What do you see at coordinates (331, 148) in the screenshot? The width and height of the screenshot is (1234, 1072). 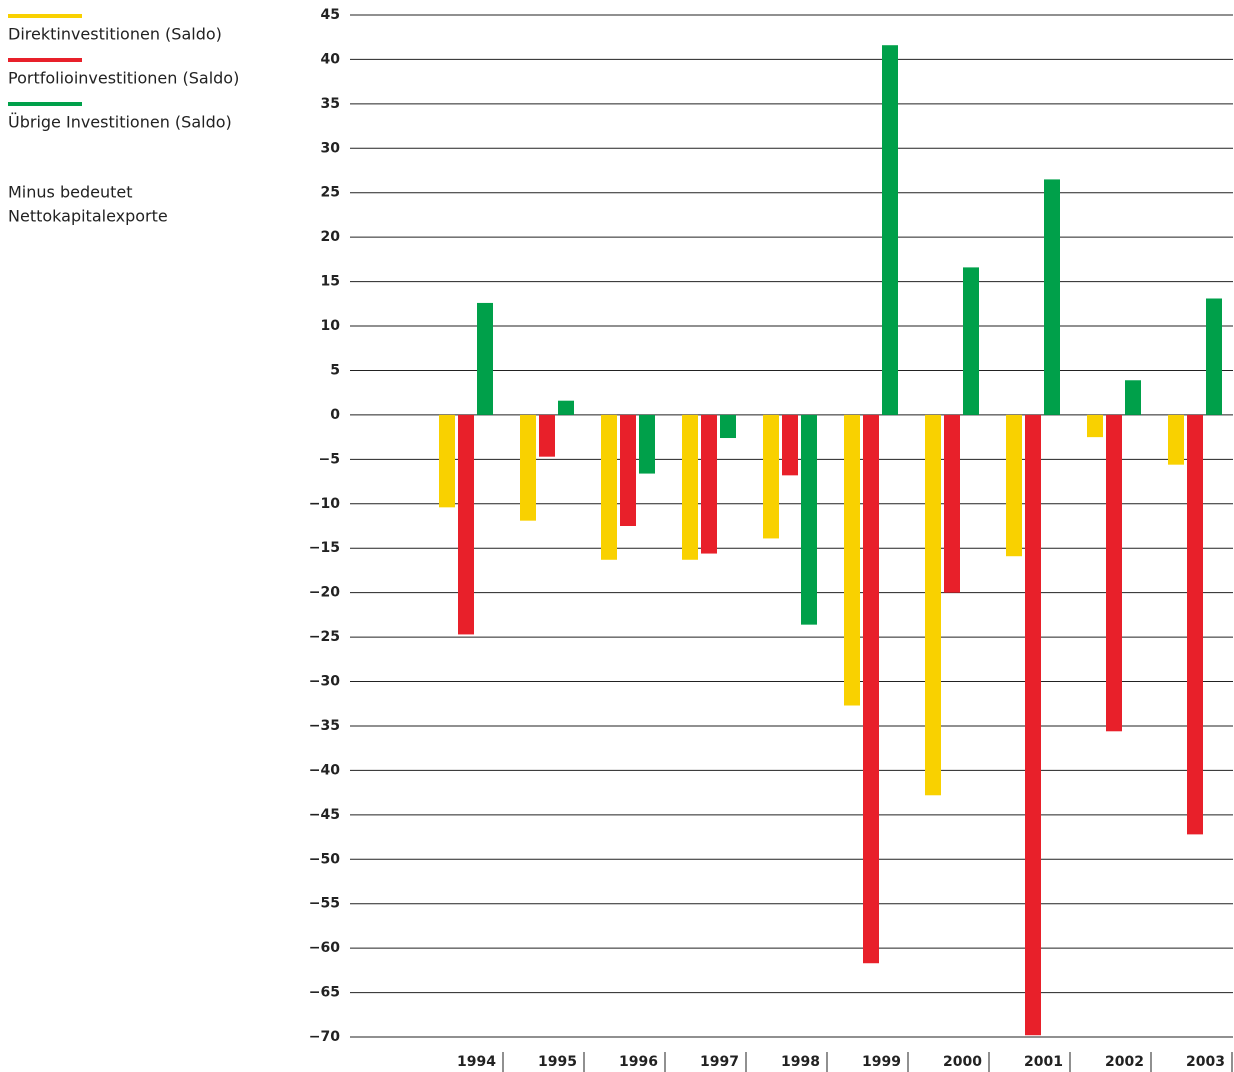 I see `y-tick-label: 30` at bounding box center [331, 148].